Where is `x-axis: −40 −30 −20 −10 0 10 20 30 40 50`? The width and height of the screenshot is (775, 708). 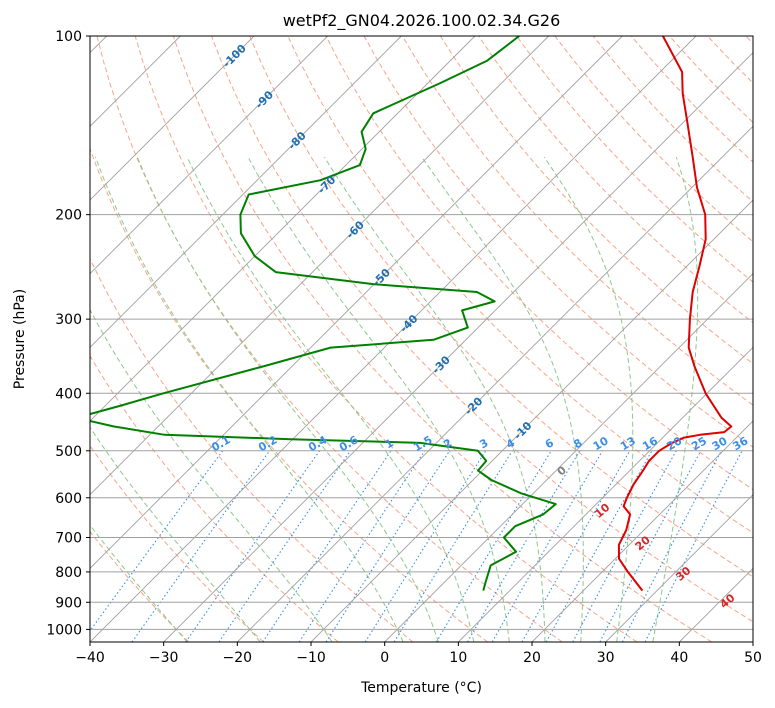
x-axis: −40 −30 −20 −10 0 10 20 30 40 50 is located at coordinates (418, 654).